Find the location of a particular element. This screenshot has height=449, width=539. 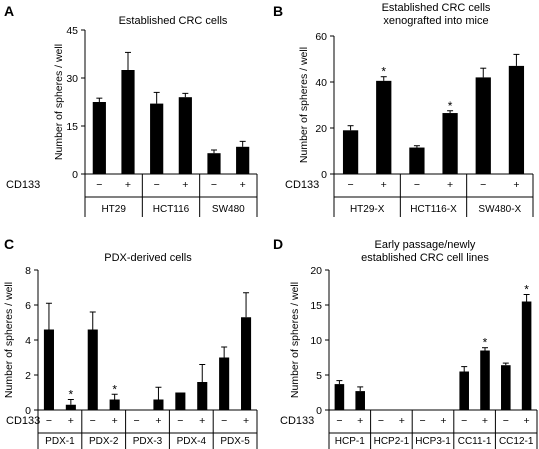

group-label: CC11-1 is located at coordinates (475, 441).